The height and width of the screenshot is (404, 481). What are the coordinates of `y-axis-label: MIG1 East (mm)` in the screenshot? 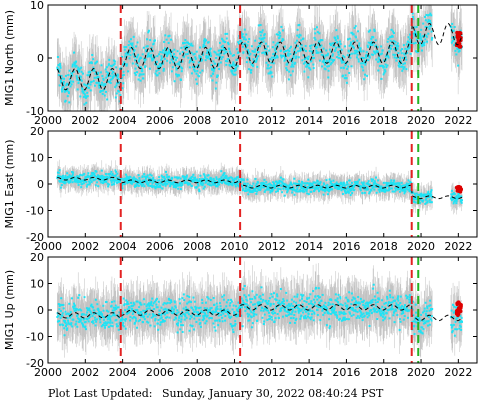 It's located at (9, 184).